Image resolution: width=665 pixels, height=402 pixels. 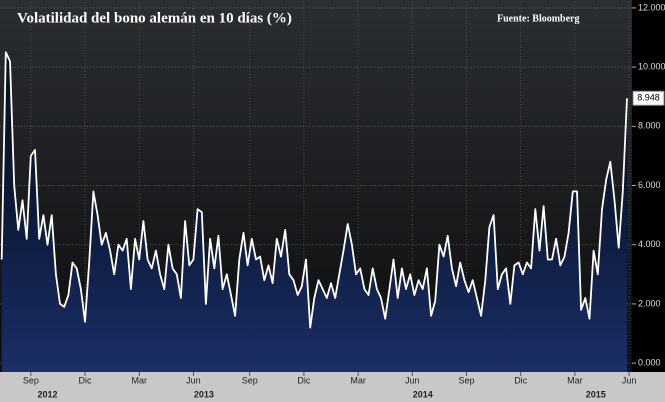 What do you see at coordinates (649, 303) in the screenshot?
I see `y-tick-label: 2.000` at bounding box center [649, 303].